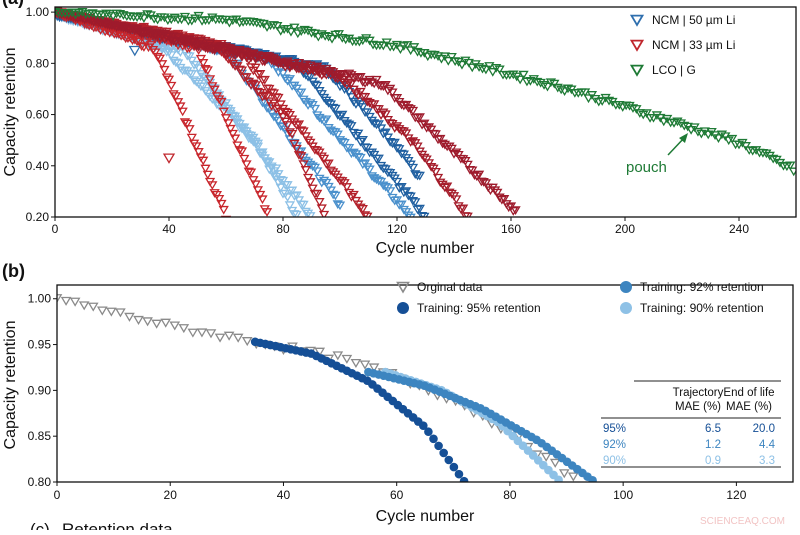 Image resolution: width=800 pixels, height=535 pixels. What do you see at coordinates (698, 393) in the screenshot?
I see `header-trajectory-1: Trajectory` at bounding box center [698, 393].